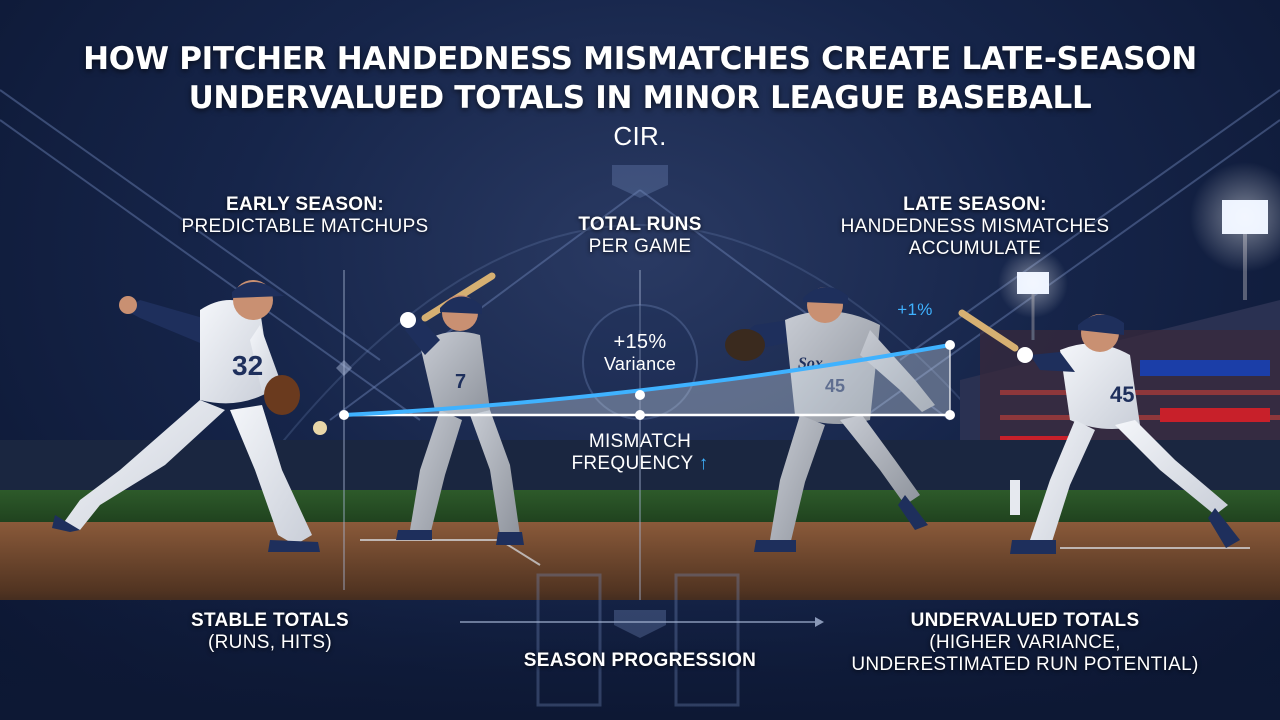 This screenshot has width=1280, height=720. Describe the element at coordinates (915, 309) in the screenshot. I see `trend-annotation: +1%` at that location.